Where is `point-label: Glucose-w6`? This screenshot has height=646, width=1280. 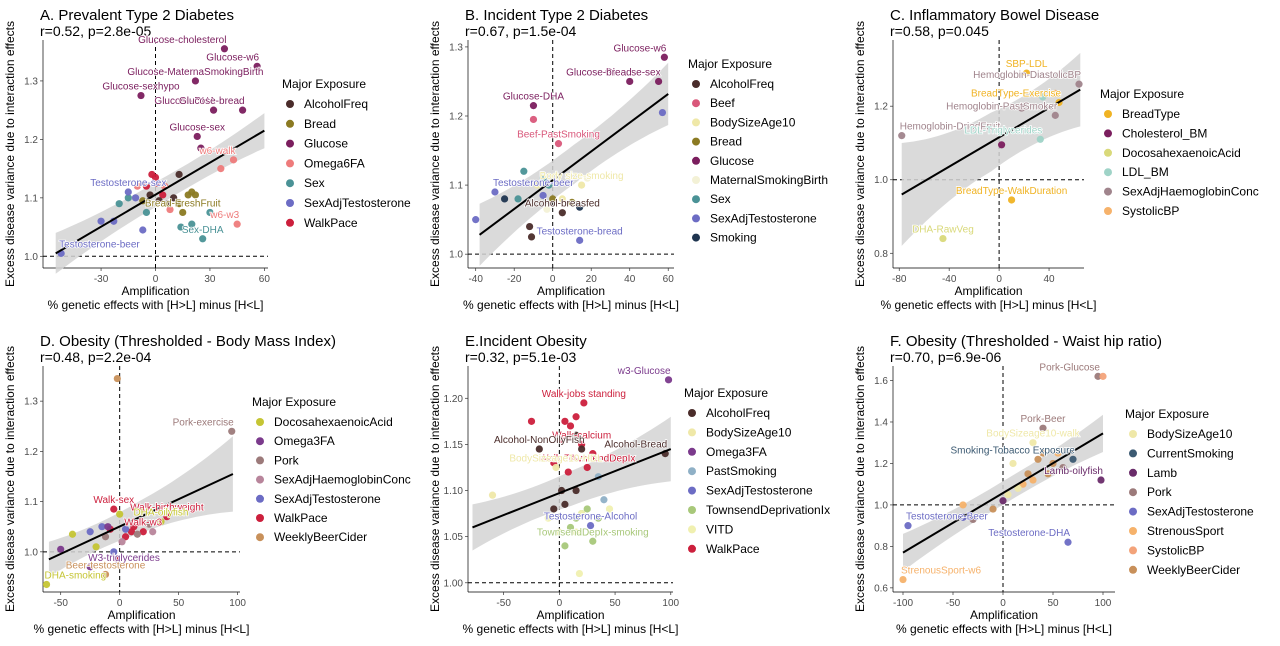 point-label: Glucose-w6 is located at coordinates (640, 48).